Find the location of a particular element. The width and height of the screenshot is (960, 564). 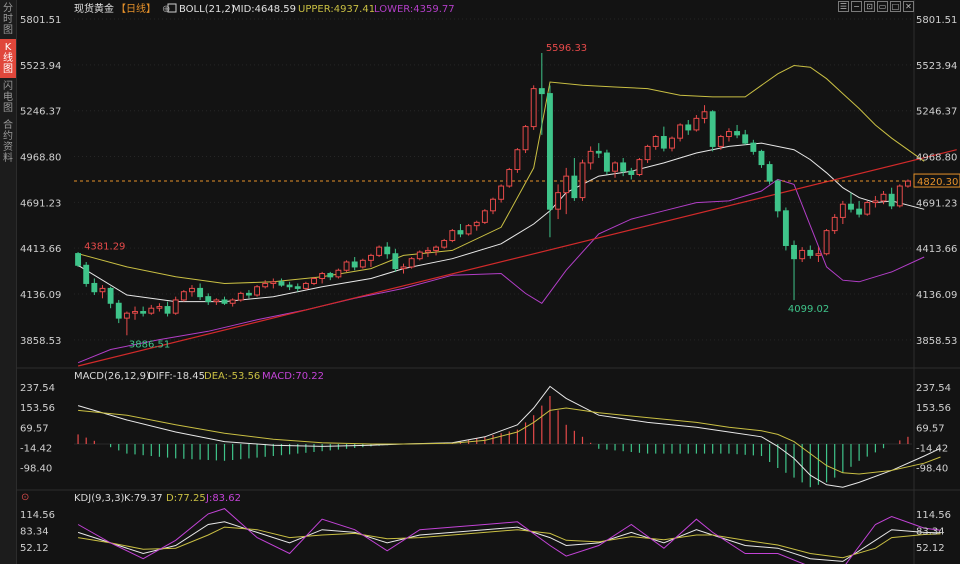

kdj-tick-right: 83.34 is located at coordinates (930, 532).